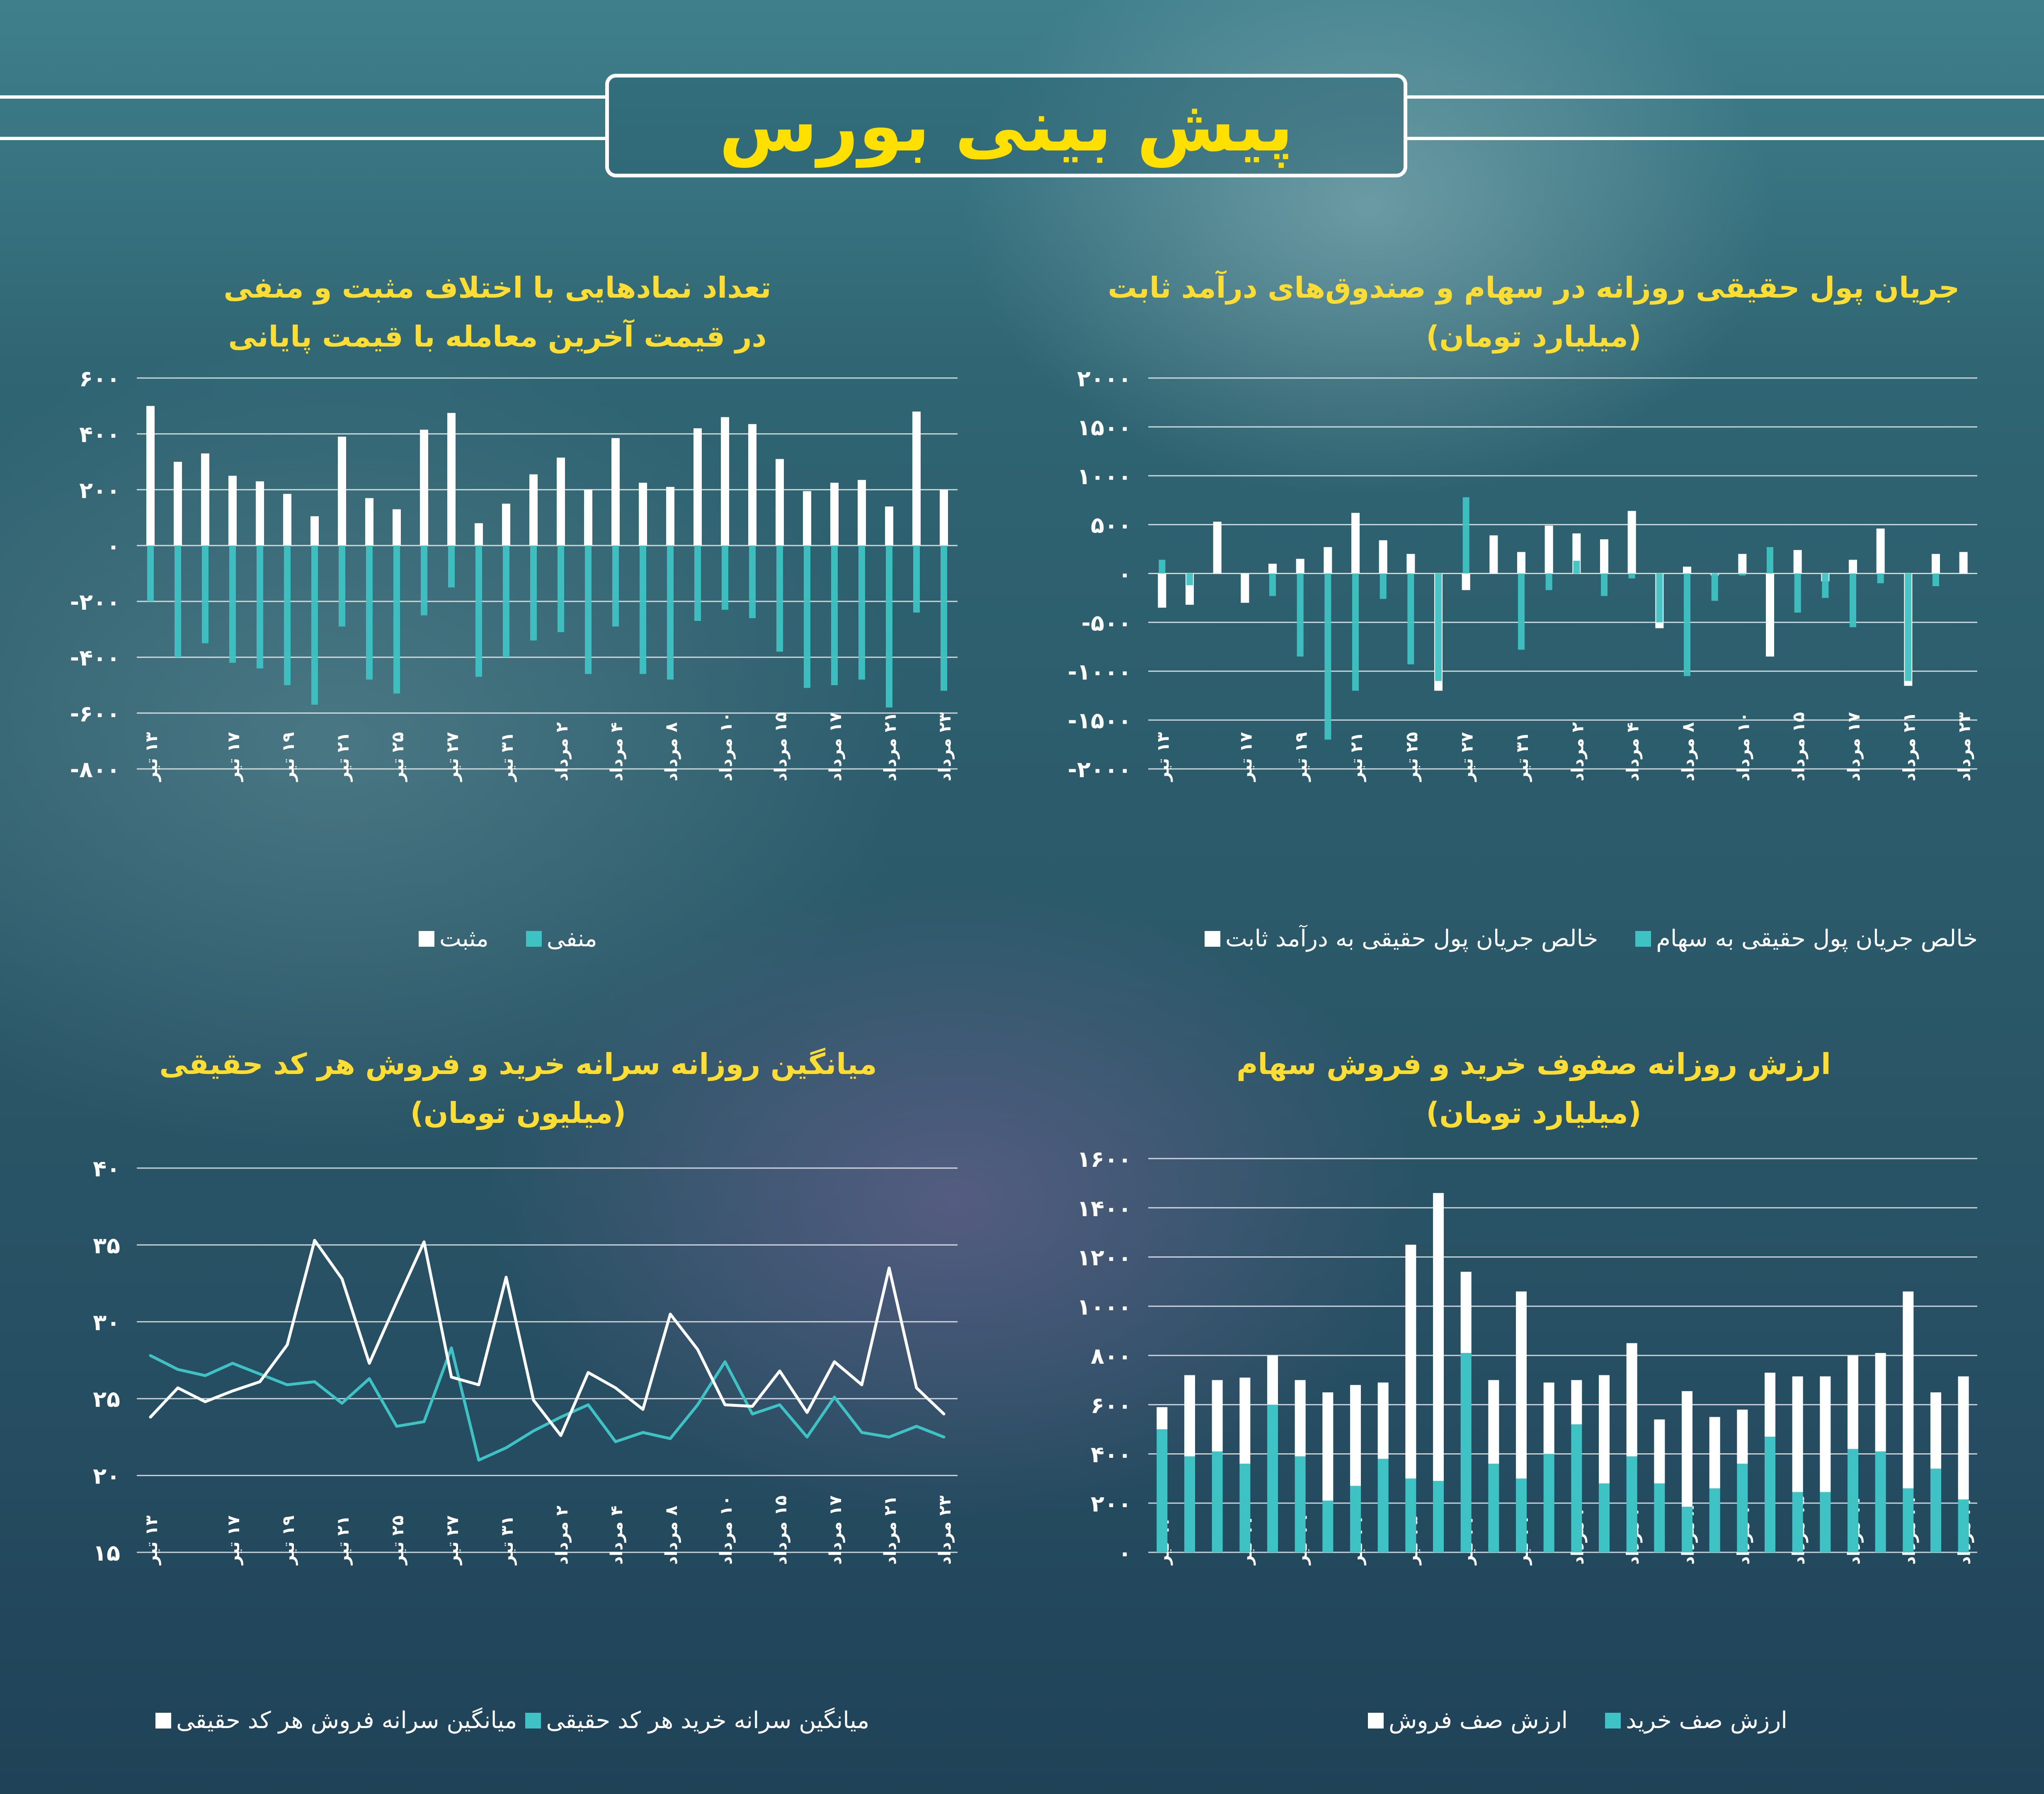 The width and height of the screenshot is (2044, 1794). Describe the element at coordinates (1725, 138) in the screenshot. I see `header-line-bottom-right` at that location.